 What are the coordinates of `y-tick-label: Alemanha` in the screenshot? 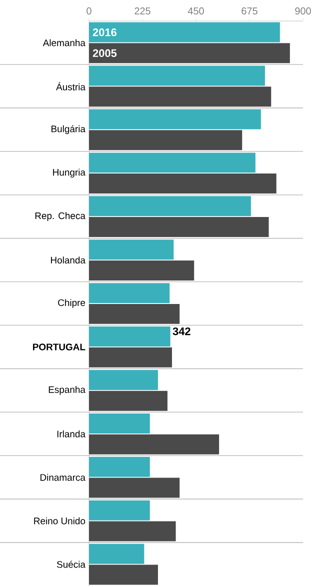 It's located at (64, 42).